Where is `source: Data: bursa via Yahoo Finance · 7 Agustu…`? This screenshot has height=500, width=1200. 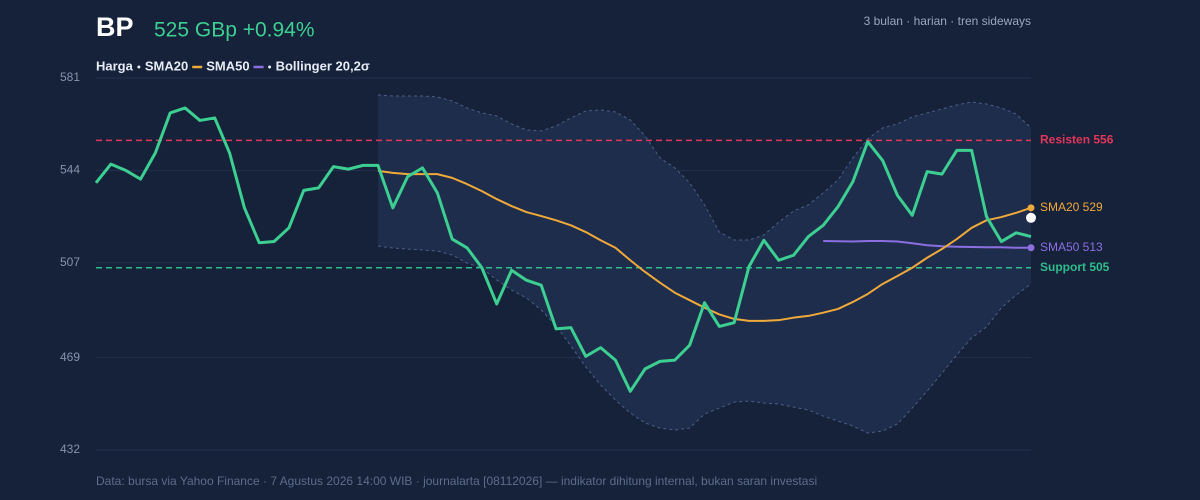 source: Data: bursa via Yahoo Finance · 7 Agustu… is located at coordinates (456, 481).